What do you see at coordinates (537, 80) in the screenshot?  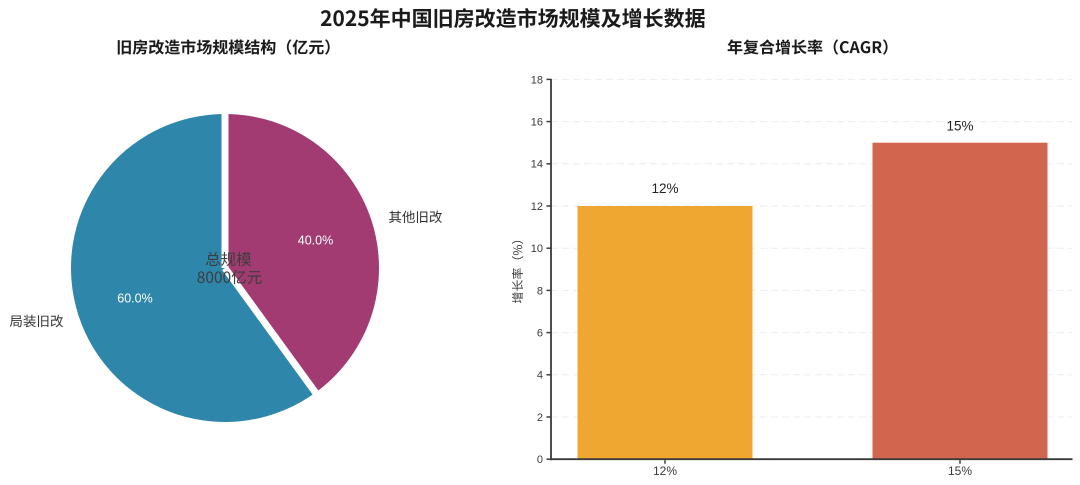 I see `svg-text: 18` at bounding box center [537, 80].